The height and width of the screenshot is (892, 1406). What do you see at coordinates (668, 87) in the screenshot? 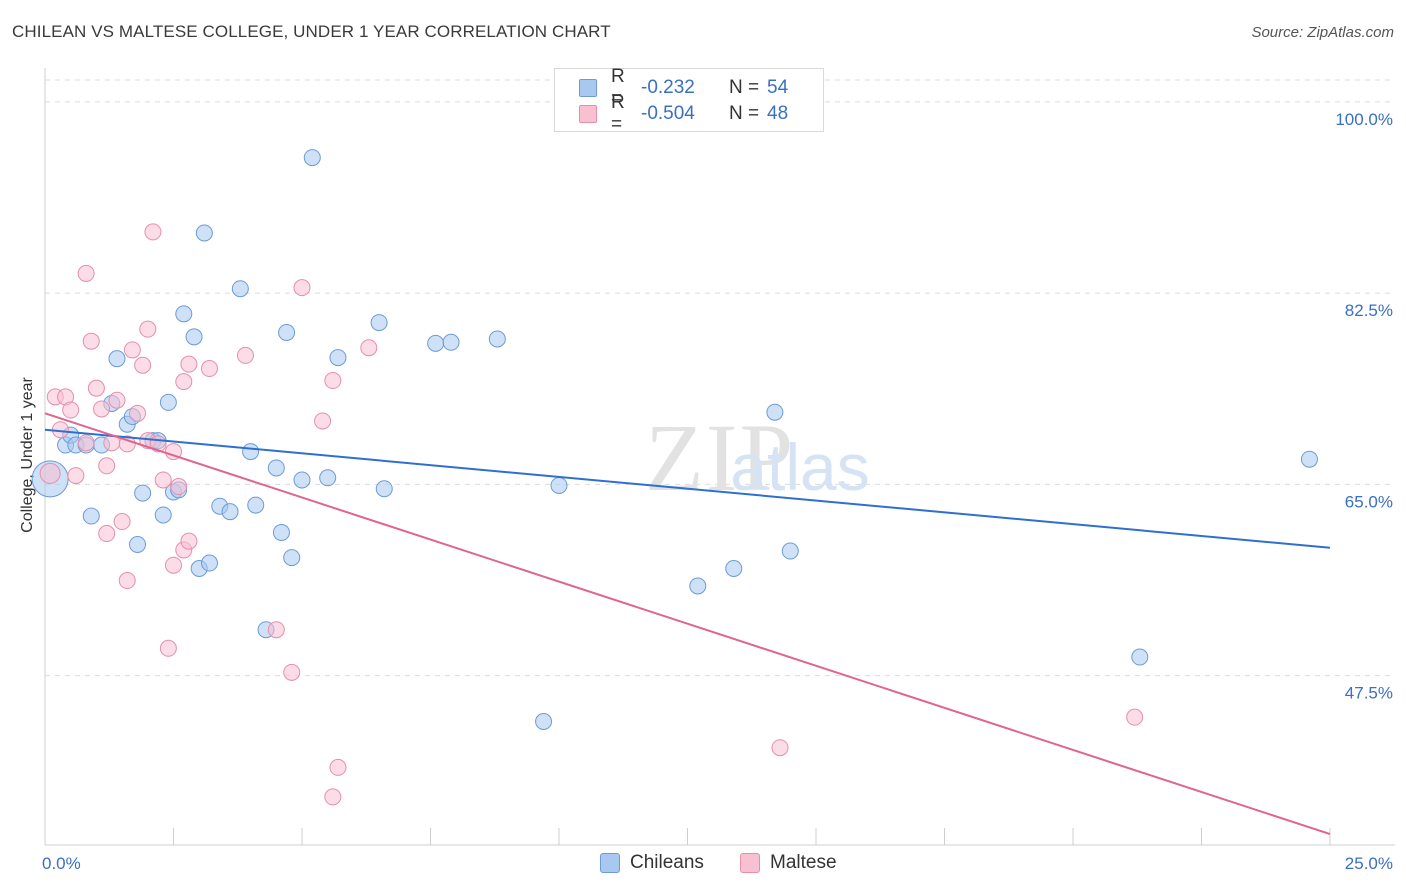
I see `legend-r-value: -0.232` at bounding box center [668, 87].